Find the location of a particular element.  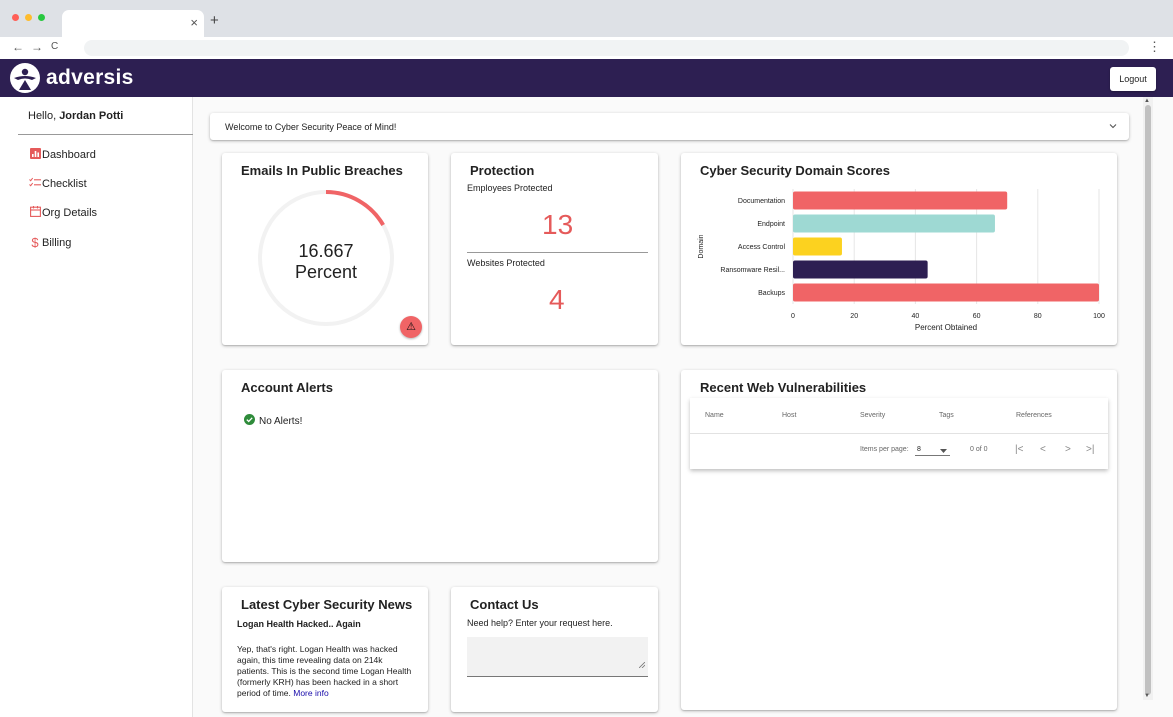

scroll-thumb is located at coordinates (1148, 400).